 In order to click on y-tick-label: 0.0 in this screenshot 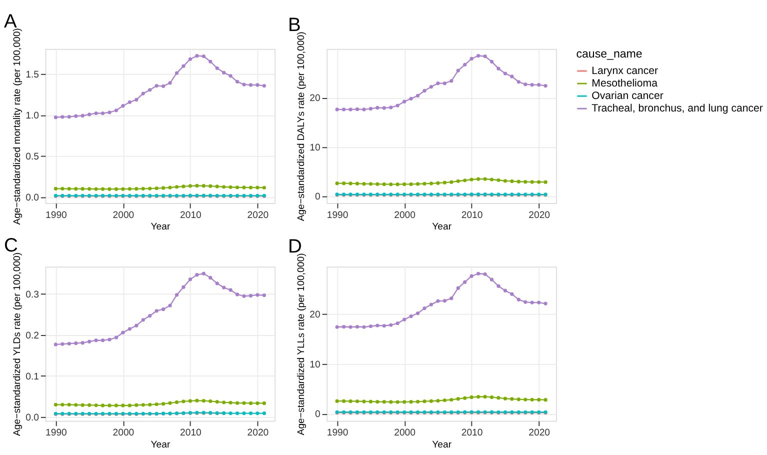, I will do `click(33, 418)`.